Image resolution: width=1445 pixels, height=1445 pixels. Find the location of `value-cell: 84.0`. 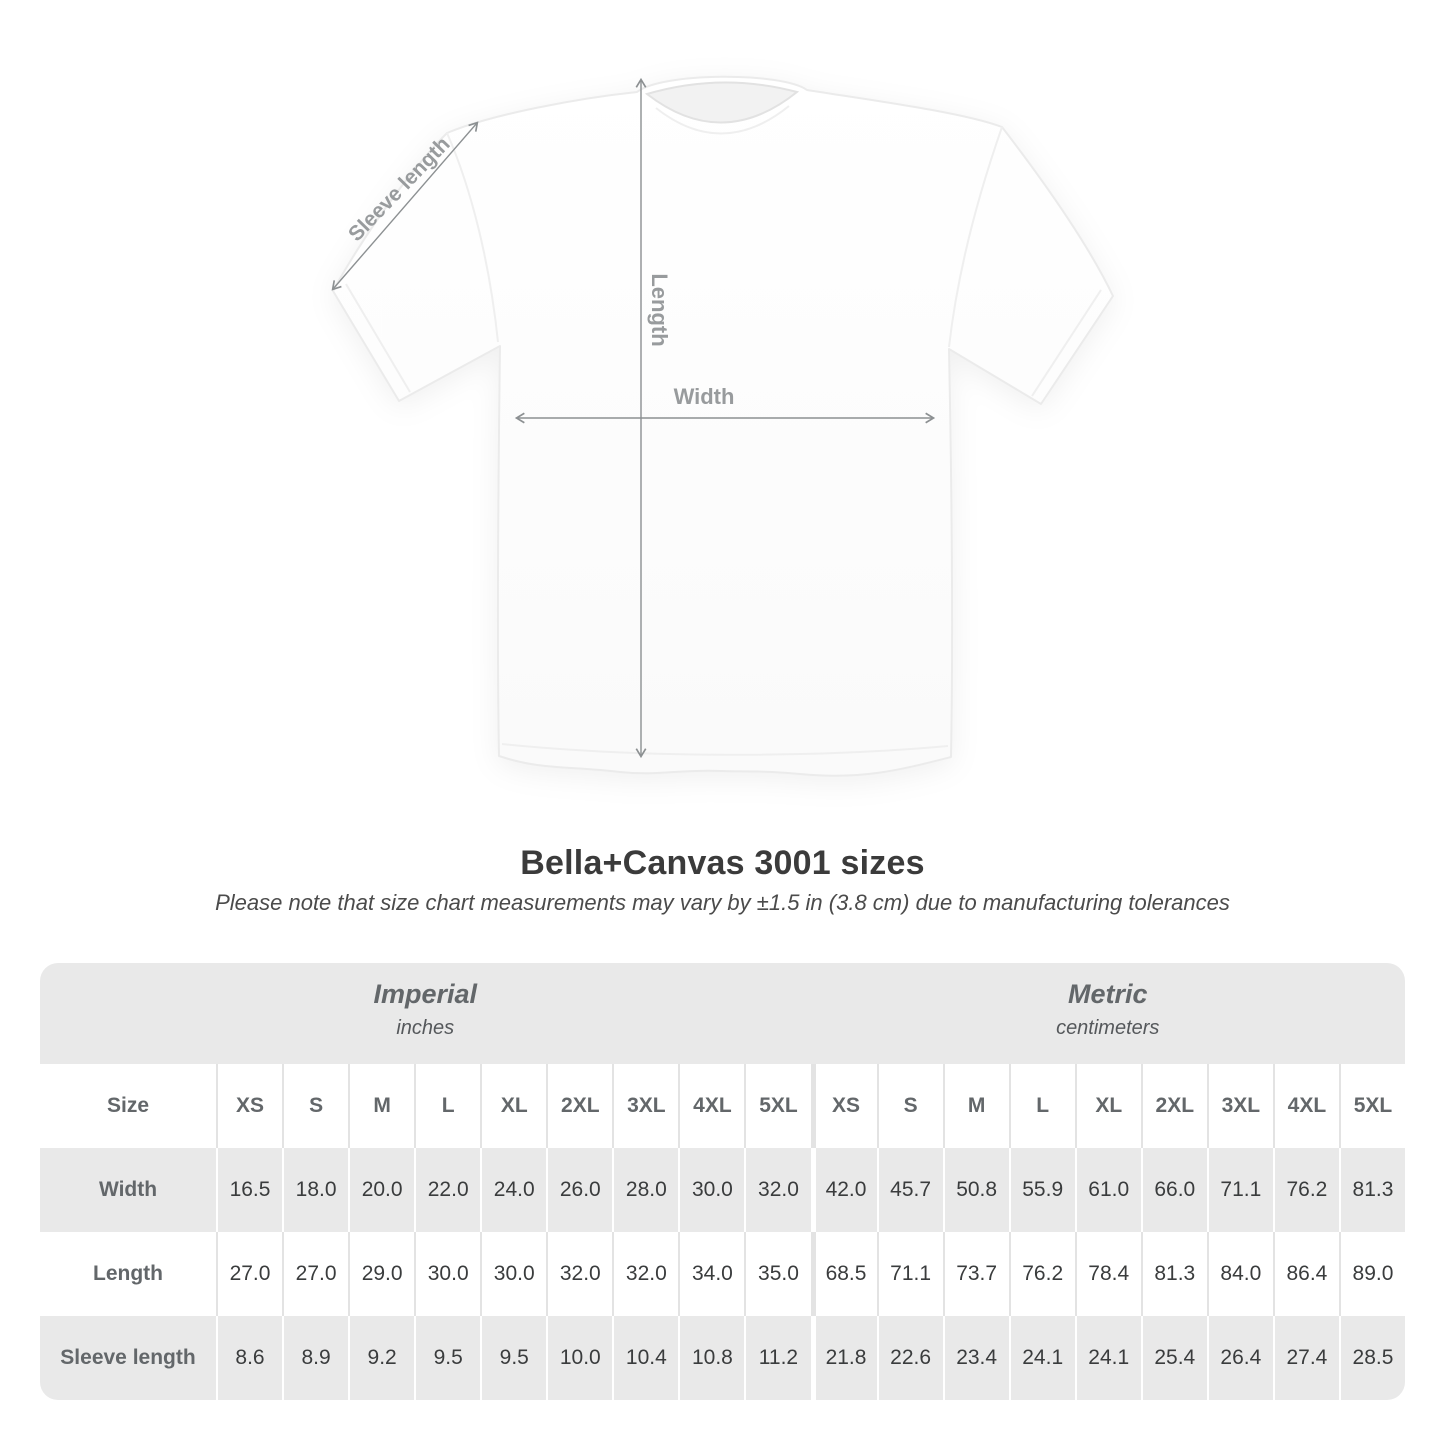

value-cell: 84.0 is located at coordinates (1239, 1274).